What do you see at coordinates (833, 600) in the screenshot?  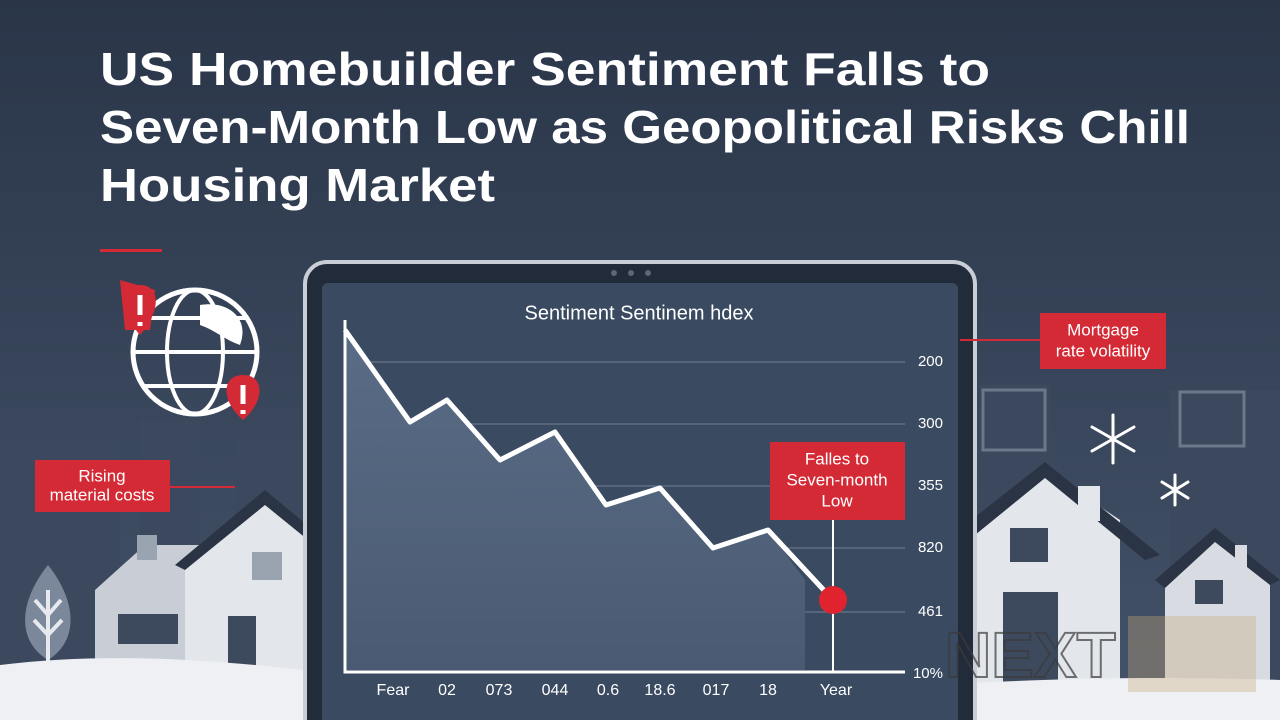 I see `low-marker` at bounding box center [833, 600].